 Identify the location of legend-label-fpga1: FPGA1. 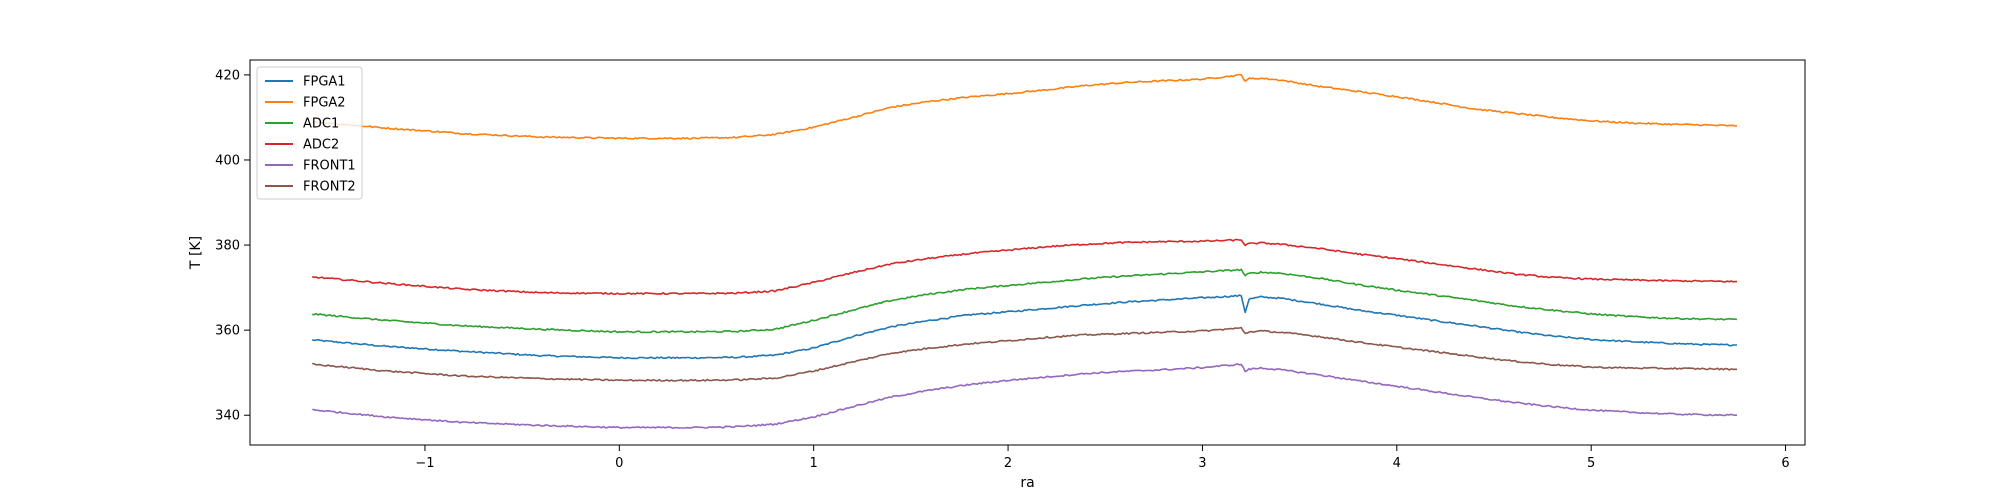
(324, 82).